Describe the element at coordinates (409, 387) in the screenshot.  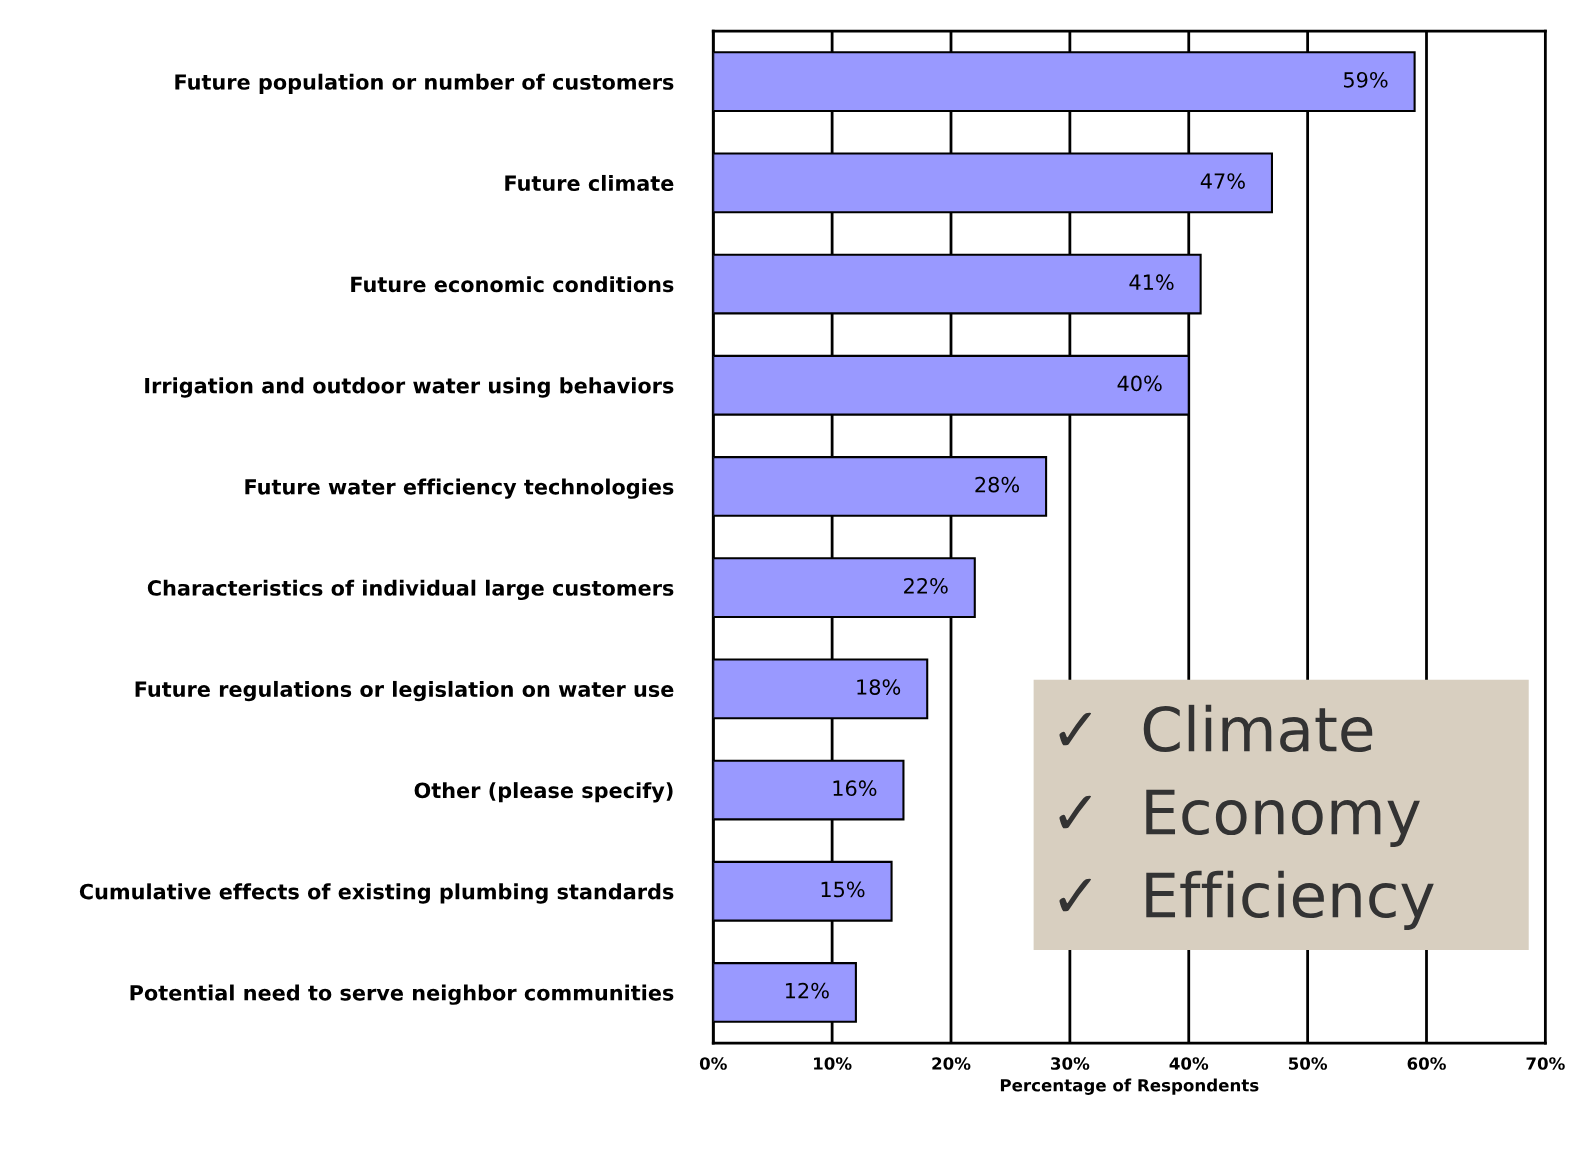
I see `y-tick-label: Irrigation and outdoor water using behaviors` at that location.